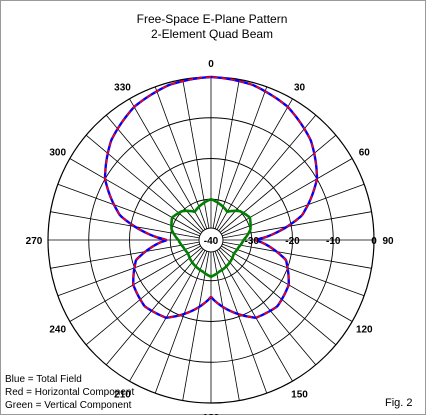 Image resolution: width=426 pixels, height=415 pixels. What do you see at coordinates (212, 19) in the screenshot?
I see `chart-title: Free-Space E-Plane Pattern` at bounding box center [212, 19].